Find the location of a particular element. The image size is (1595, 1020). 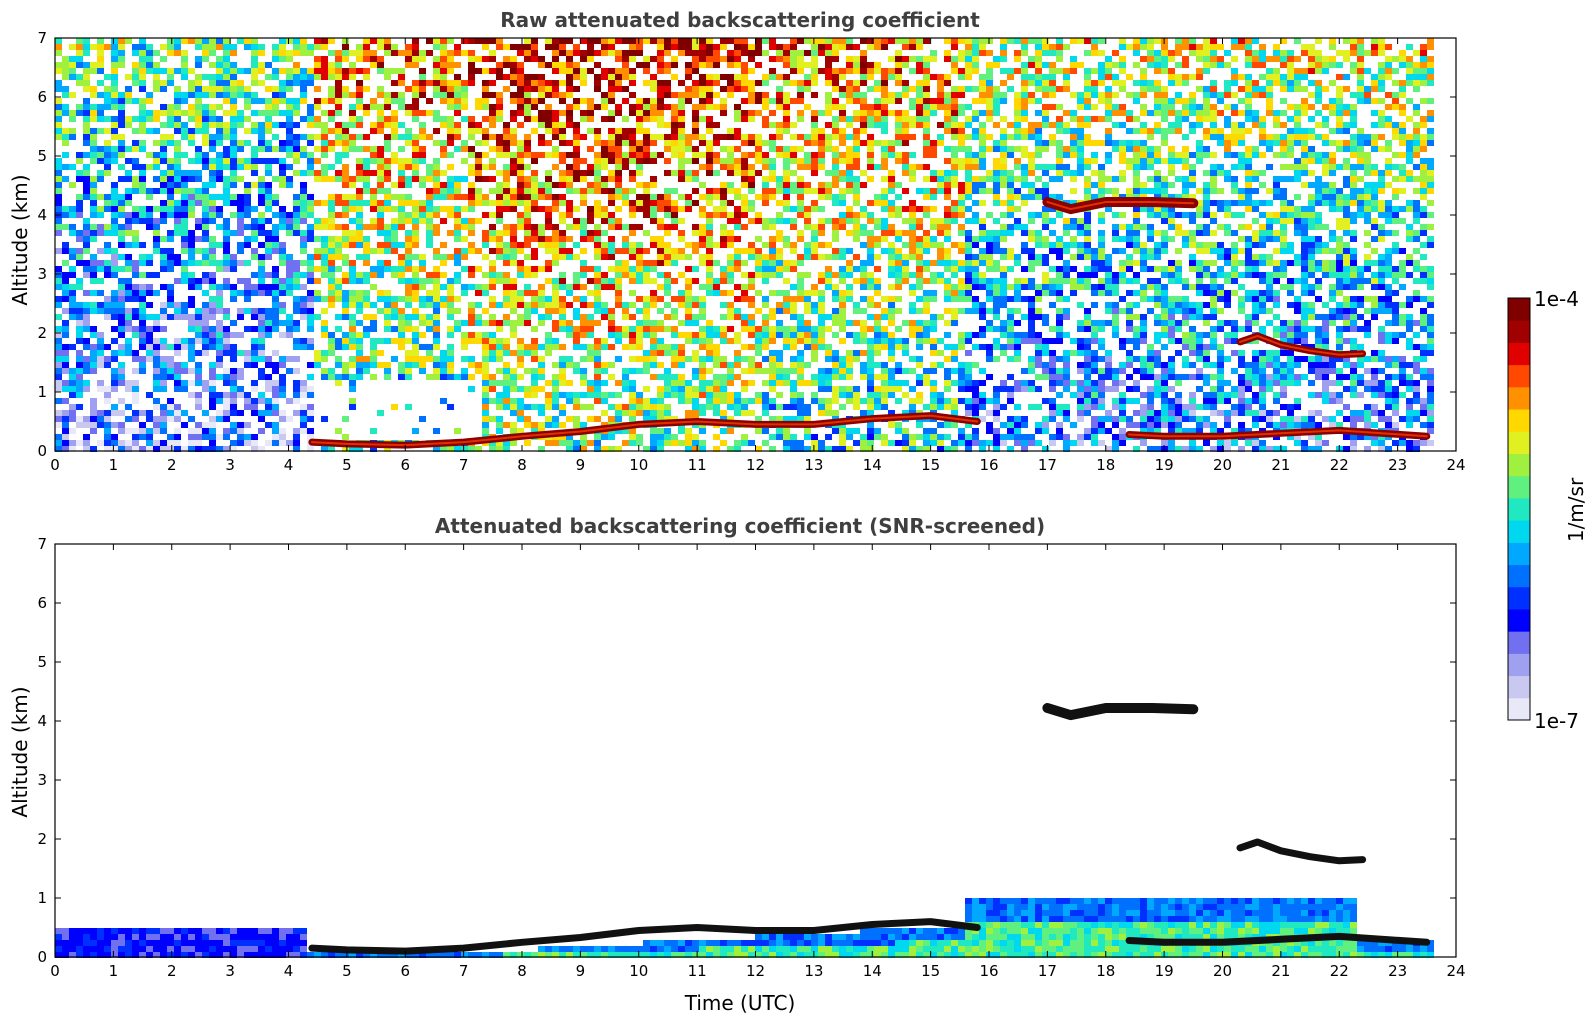

layer-night-residual-layer is located at coordinates (1278, 939).